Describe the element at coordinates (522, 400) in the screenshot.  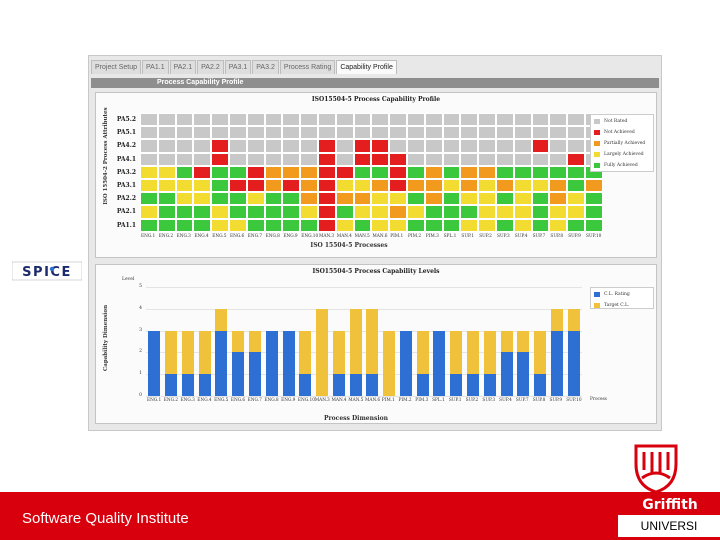
I see `x-tick-label: SUP.7` at that location.